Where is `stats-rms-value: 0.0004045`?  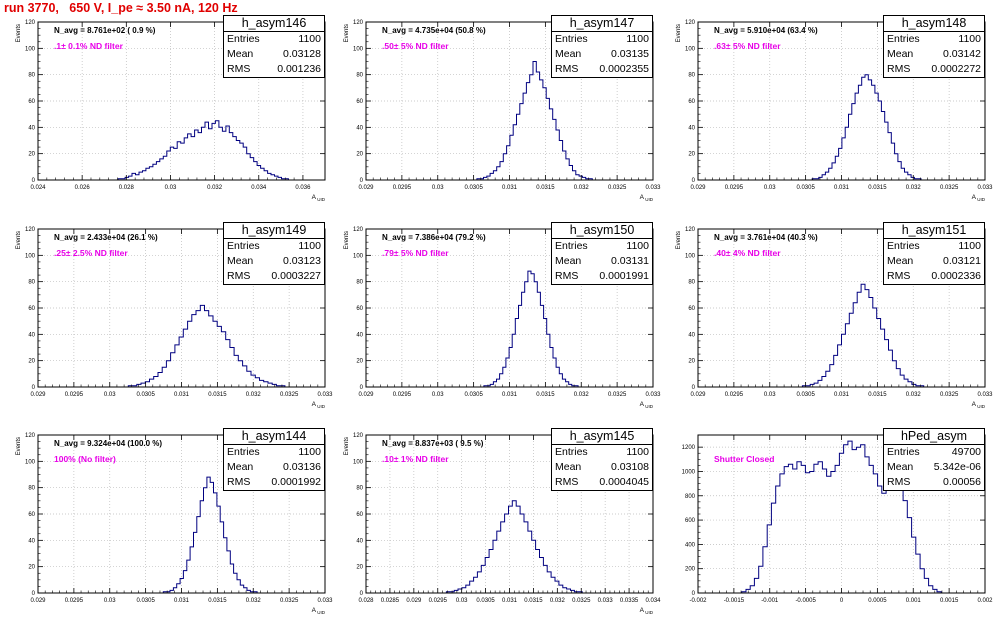 stats-rms-value: 0.0004045 is located at coordinates (624, 482).